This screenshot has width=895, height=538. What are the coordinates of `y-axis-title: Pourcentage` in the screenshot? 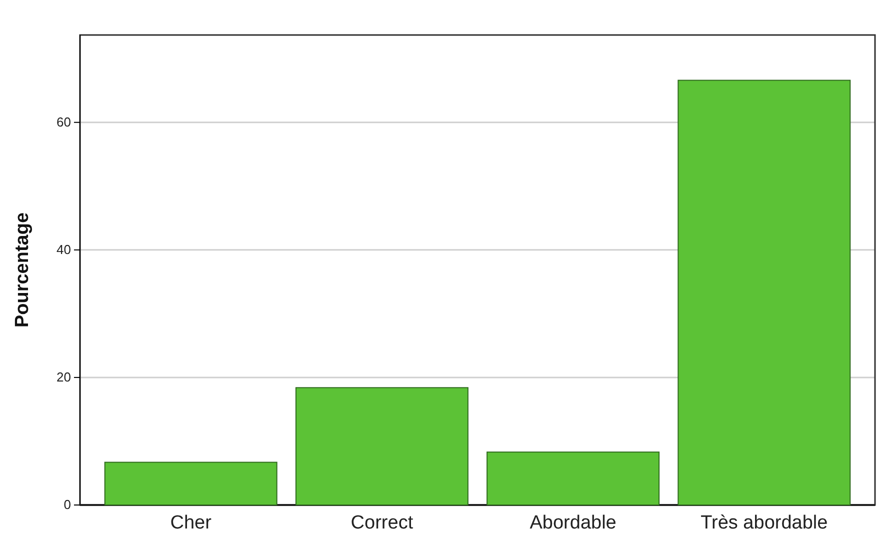 It's located at (22, 270).